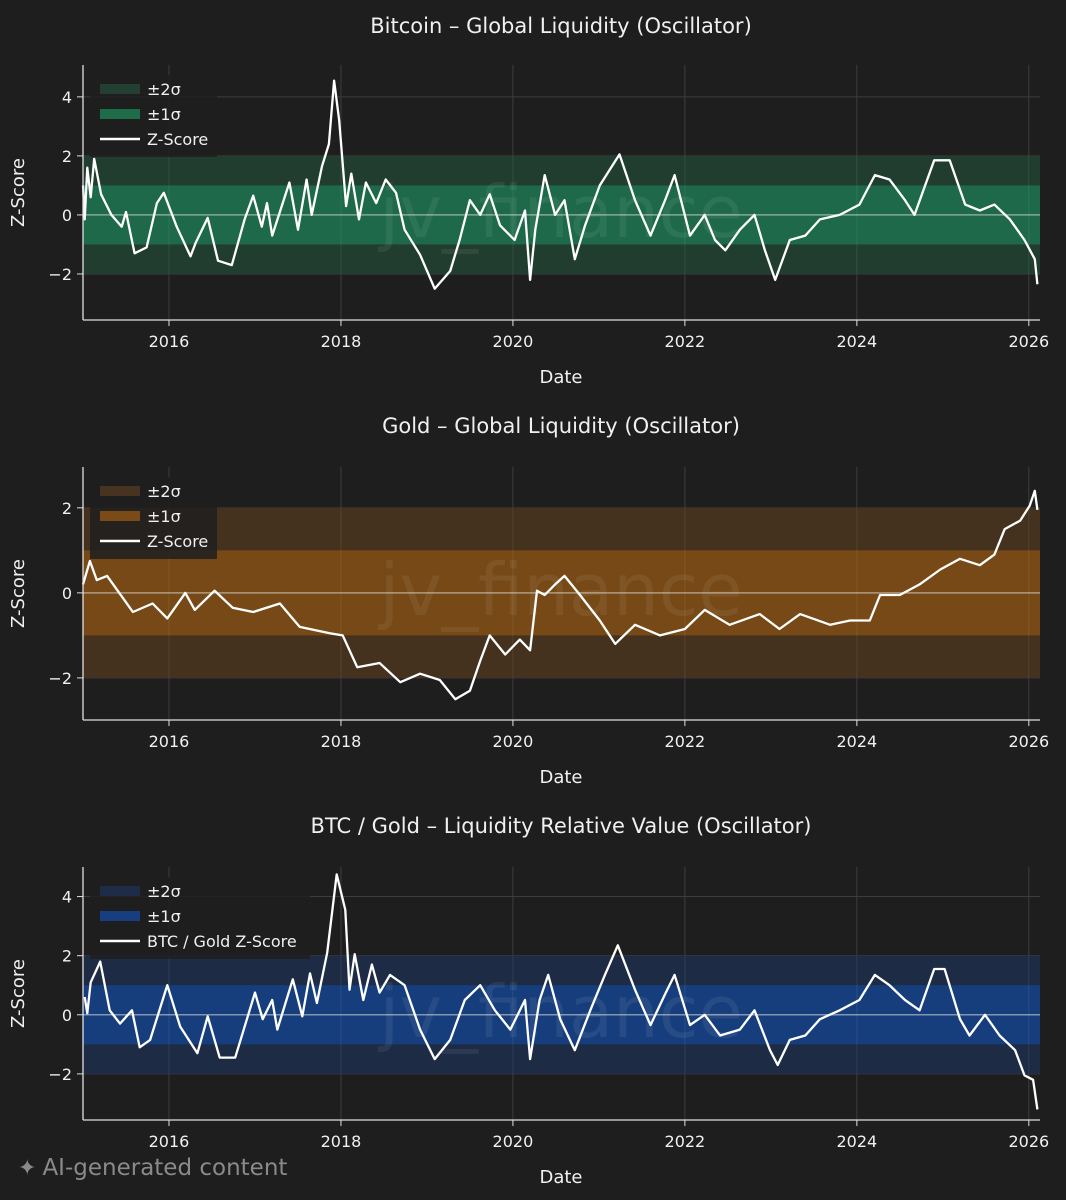 The width and height of the screenshot is (1066, 1200). What do you see at coordinates (27, 1168) in the screenshot?
I see `sparkle-icon: ✦` at bounding box center [27, 1168].